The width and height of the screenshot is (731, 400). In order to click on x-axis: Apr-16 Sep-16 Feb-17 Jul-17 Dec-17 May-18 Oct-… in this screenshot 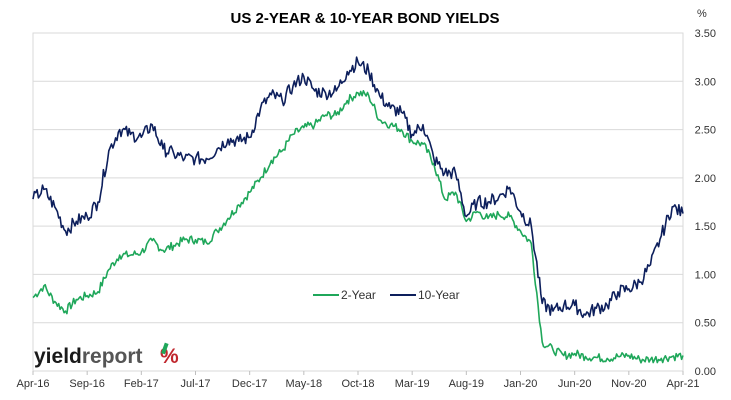, I will do `click(358, 380)`.